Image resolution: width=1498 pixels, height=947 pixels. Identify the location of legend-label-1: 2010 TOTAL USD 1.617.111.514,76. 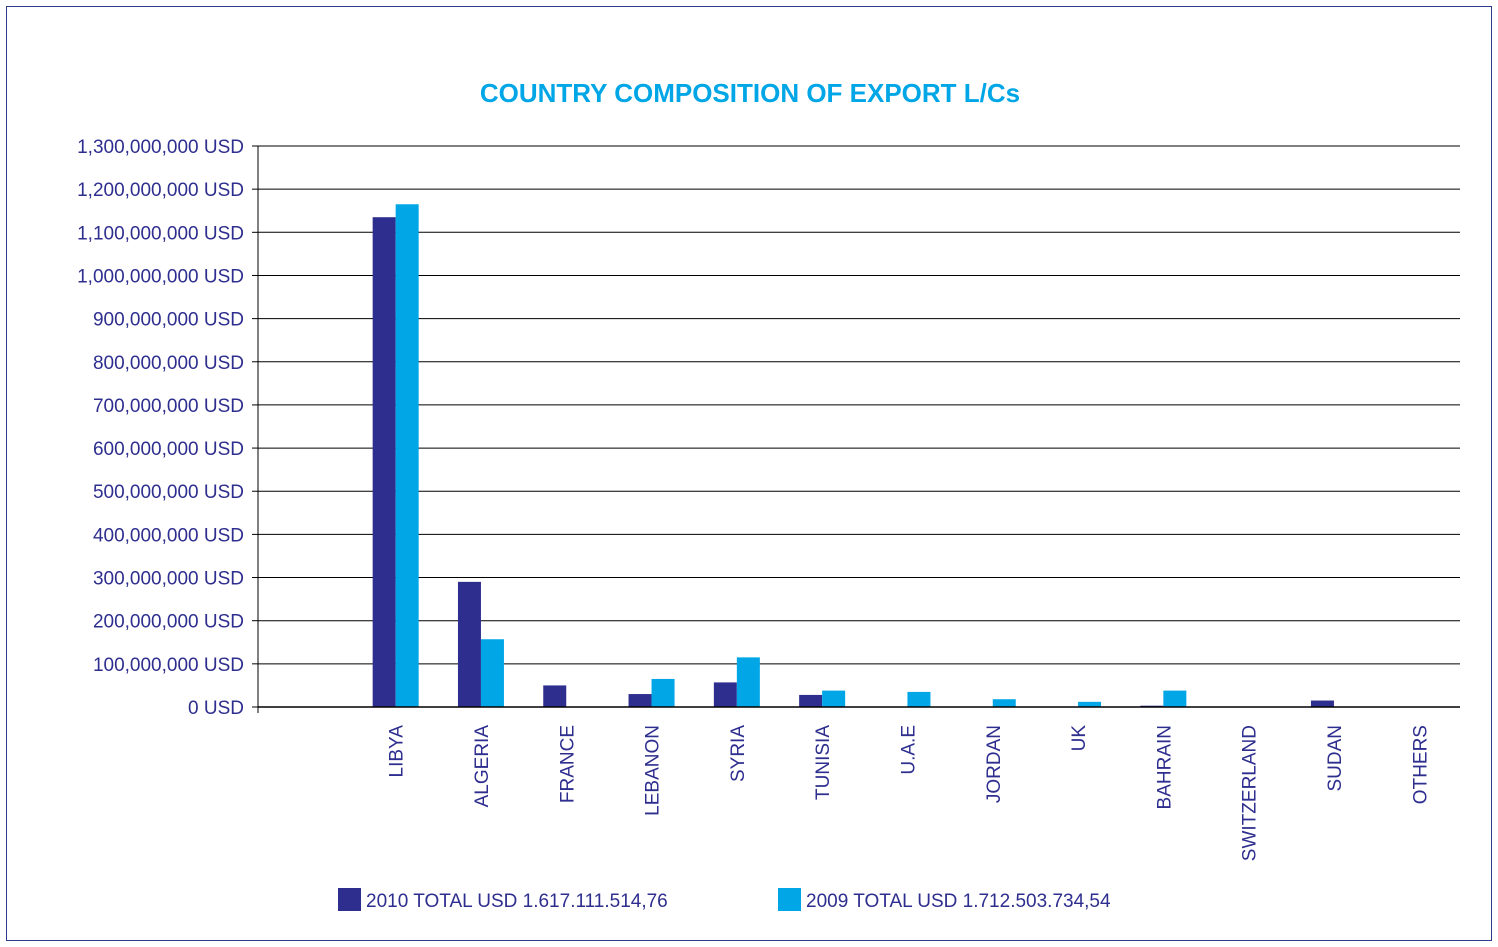
(517, 901).